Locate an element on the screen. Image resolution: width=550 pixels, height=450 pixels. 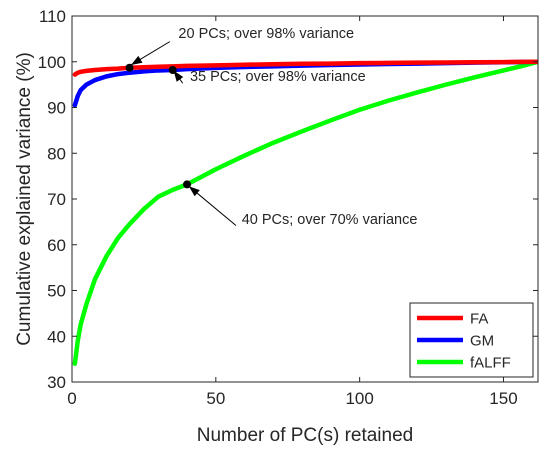
y-tick-label: 80 is located at coordinates (56, 153).